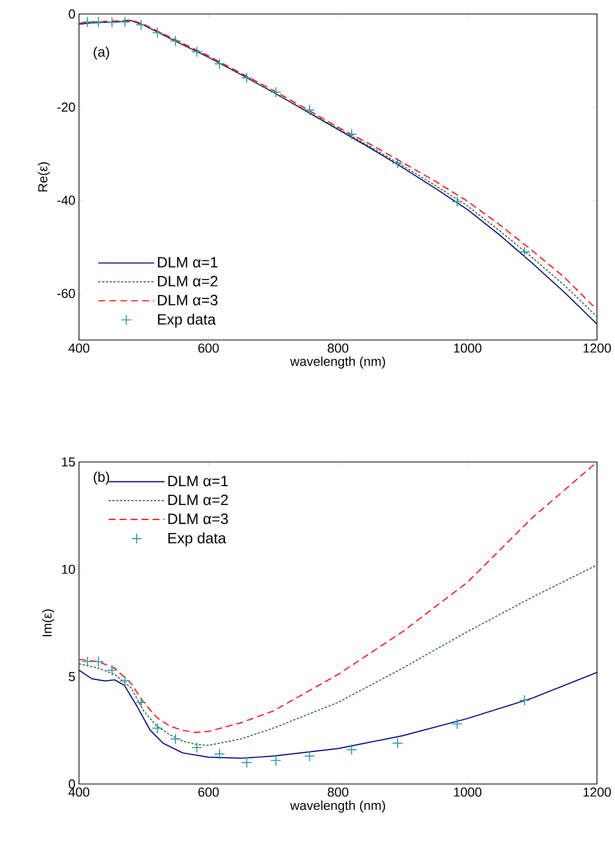 Image resolution: width=615 pixels, height=863 pixels. Describe the element at coordinates (48, 622) in the screenshot. I see `y-axis-title: Im(ε)` at that location.